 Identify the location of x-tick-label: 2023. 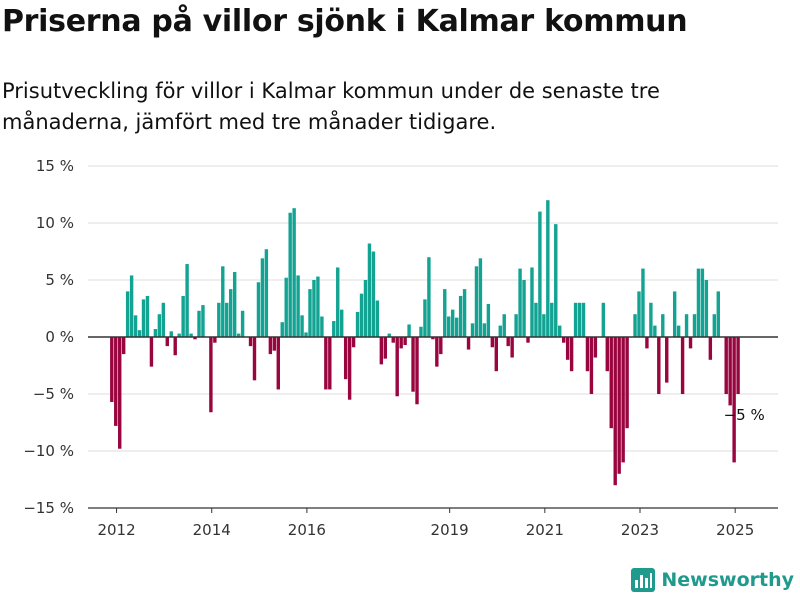
(640, 530).